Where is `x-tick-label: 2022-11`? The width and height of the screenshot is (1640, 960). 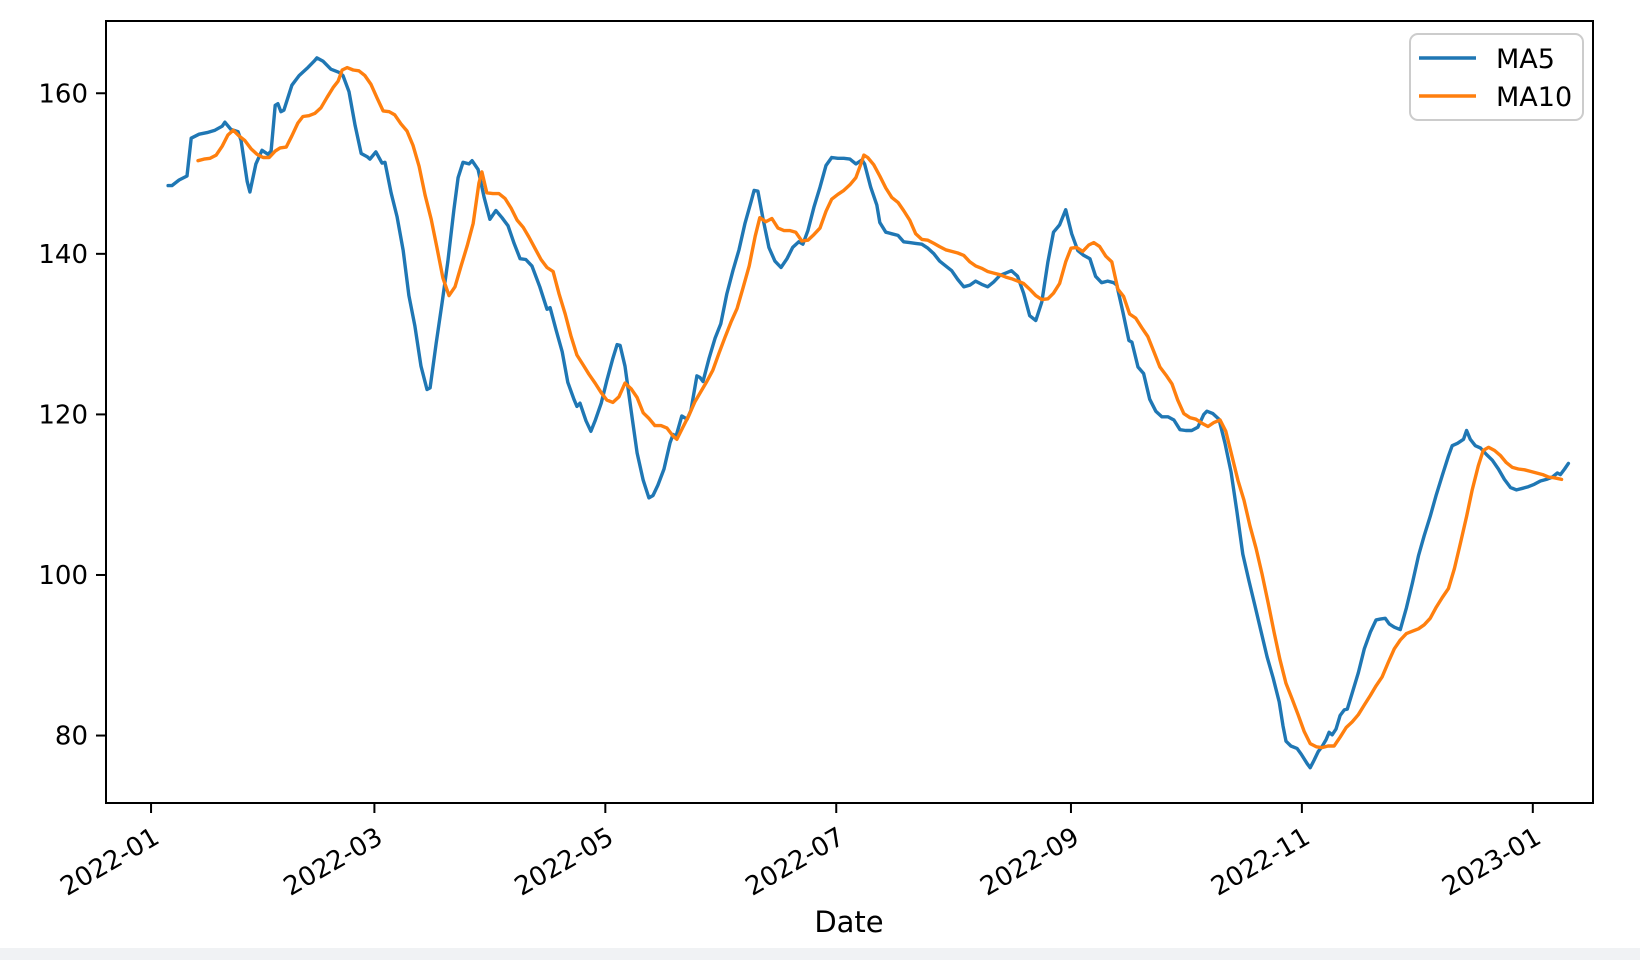
x-tick-label: 2022-11 is located at coordinates (1260, 862).